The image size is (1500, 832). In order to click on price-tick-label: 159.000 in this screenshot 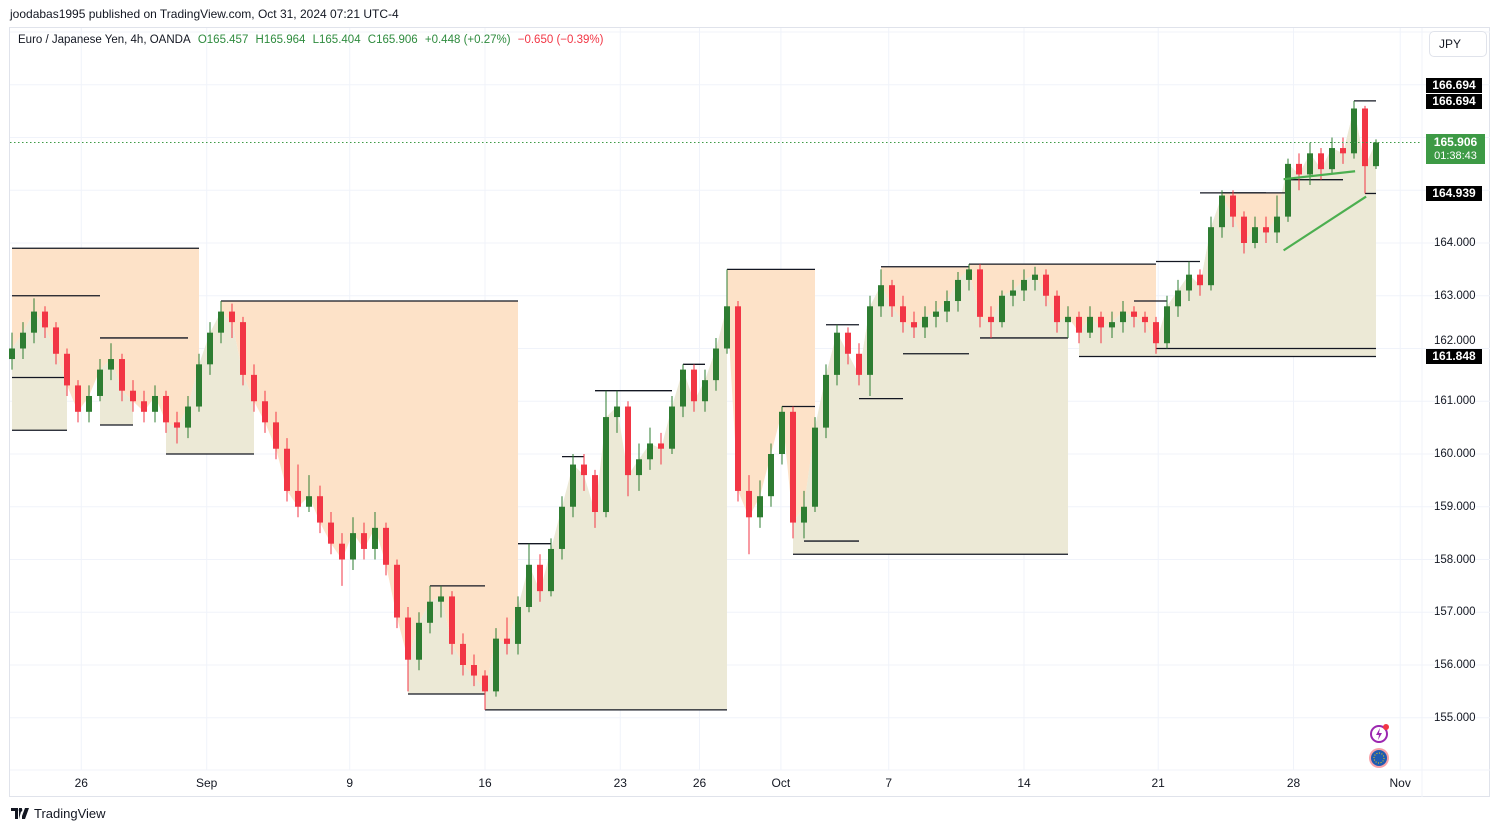, I will do `click(1455, 506)`.